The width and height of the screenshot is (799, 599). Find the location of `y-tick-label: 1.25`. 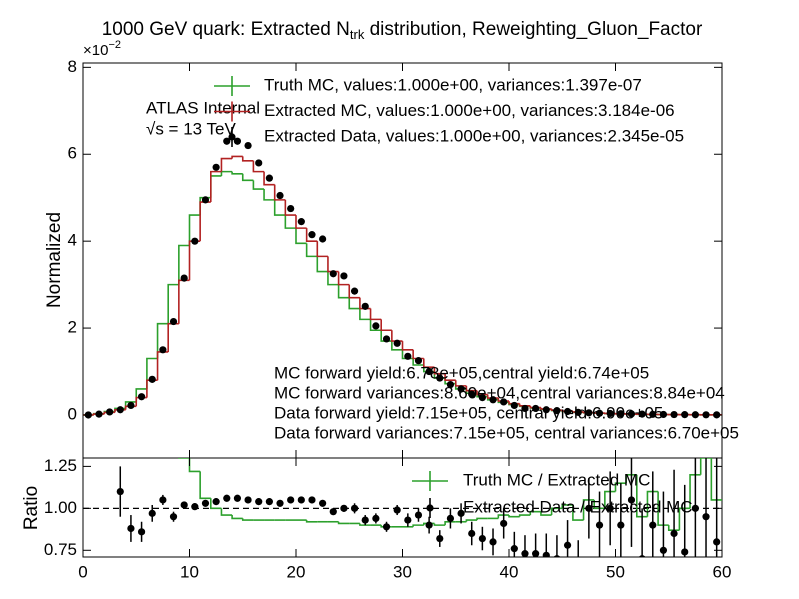

y-tick-label: 1.25 is located at coordinates (60, 465).